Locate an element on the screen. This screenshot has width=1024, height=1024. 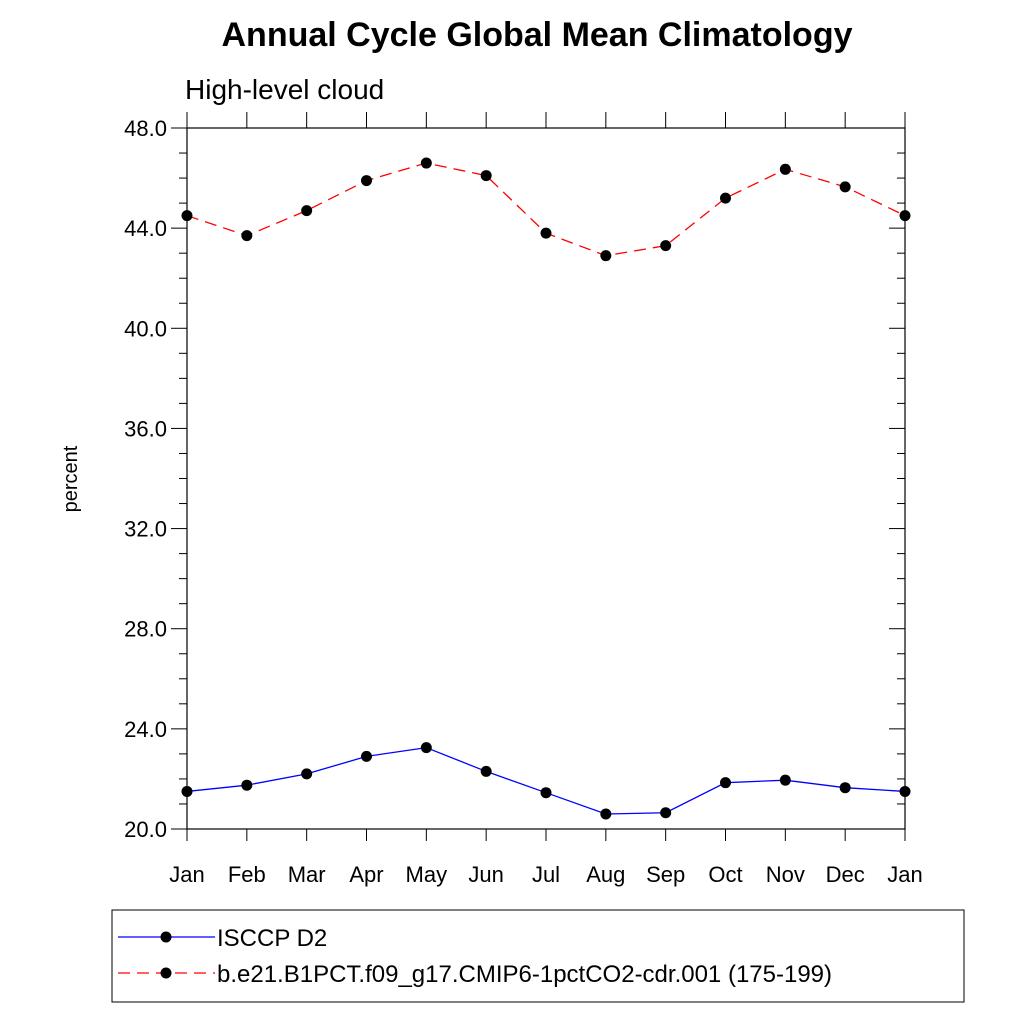
y-tick-label: 32.0 is located at coordinates (145, 529).